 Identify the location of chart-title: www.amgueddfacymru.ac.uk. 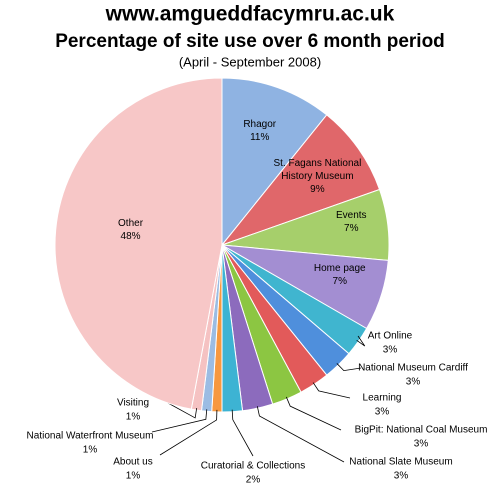
(250, 14).